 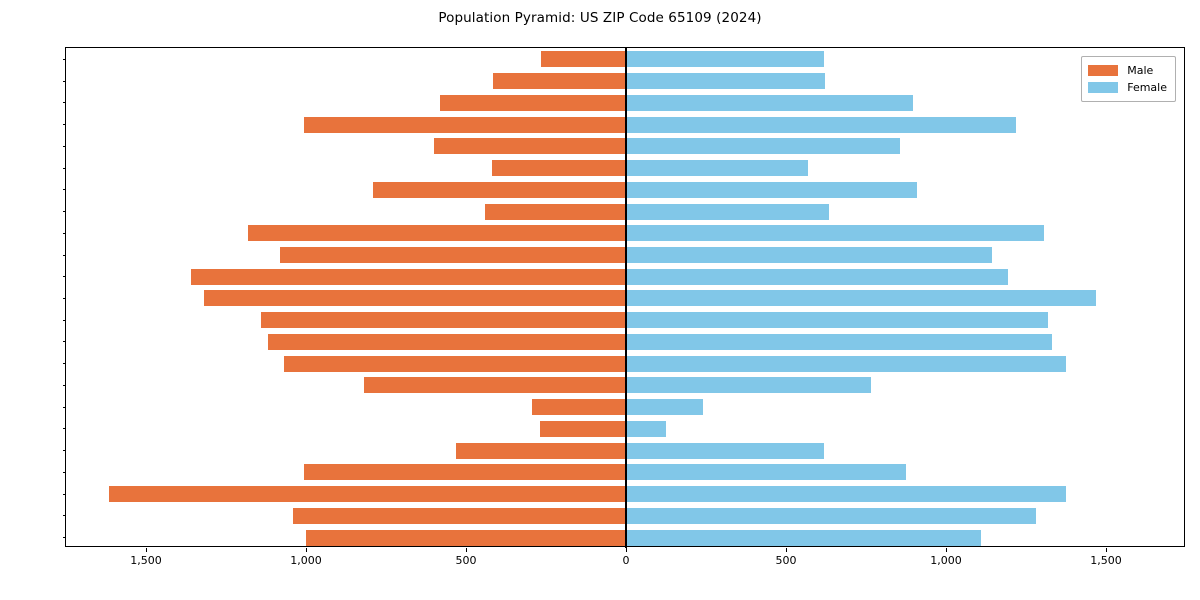 What do you see at coordinates (626, 560) in the screenshot?
I see `x-tick-label: 0` at bounding box center [626, 560].